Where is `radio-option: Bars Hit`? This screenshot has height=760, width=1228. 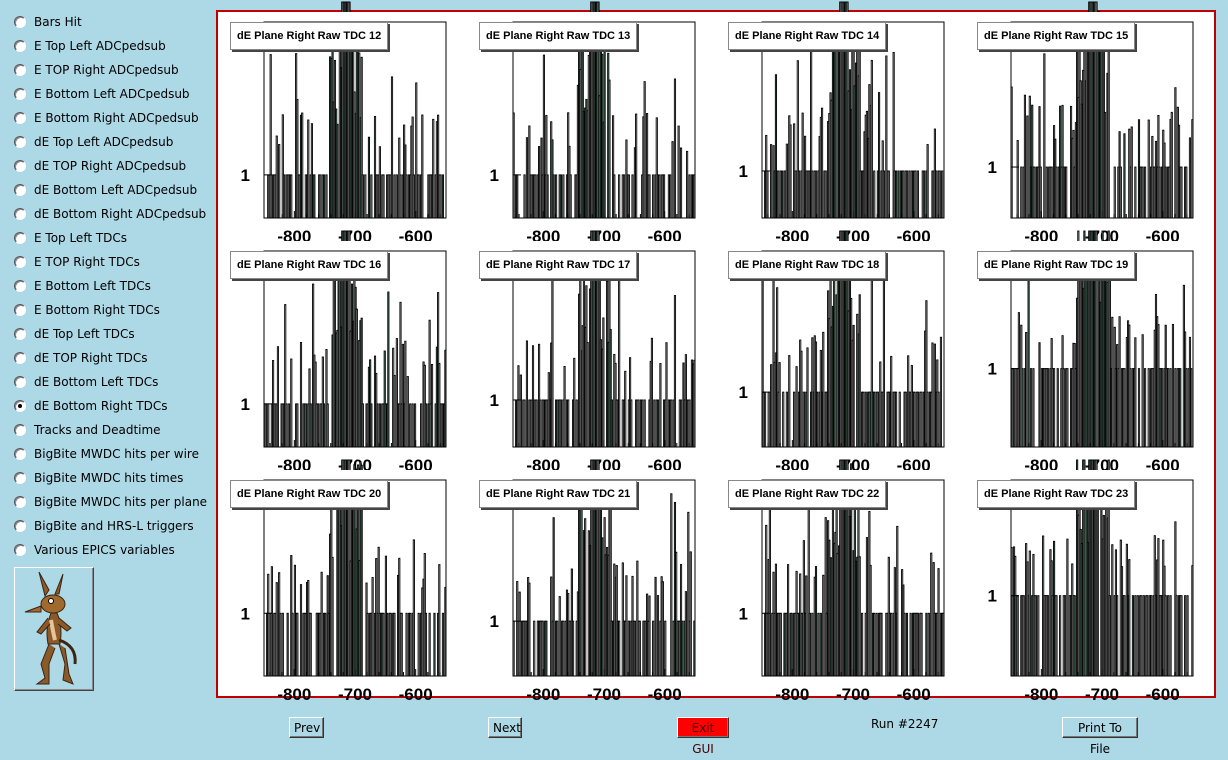
radio-option: Bars Hit is located at coordinates (48, 22).